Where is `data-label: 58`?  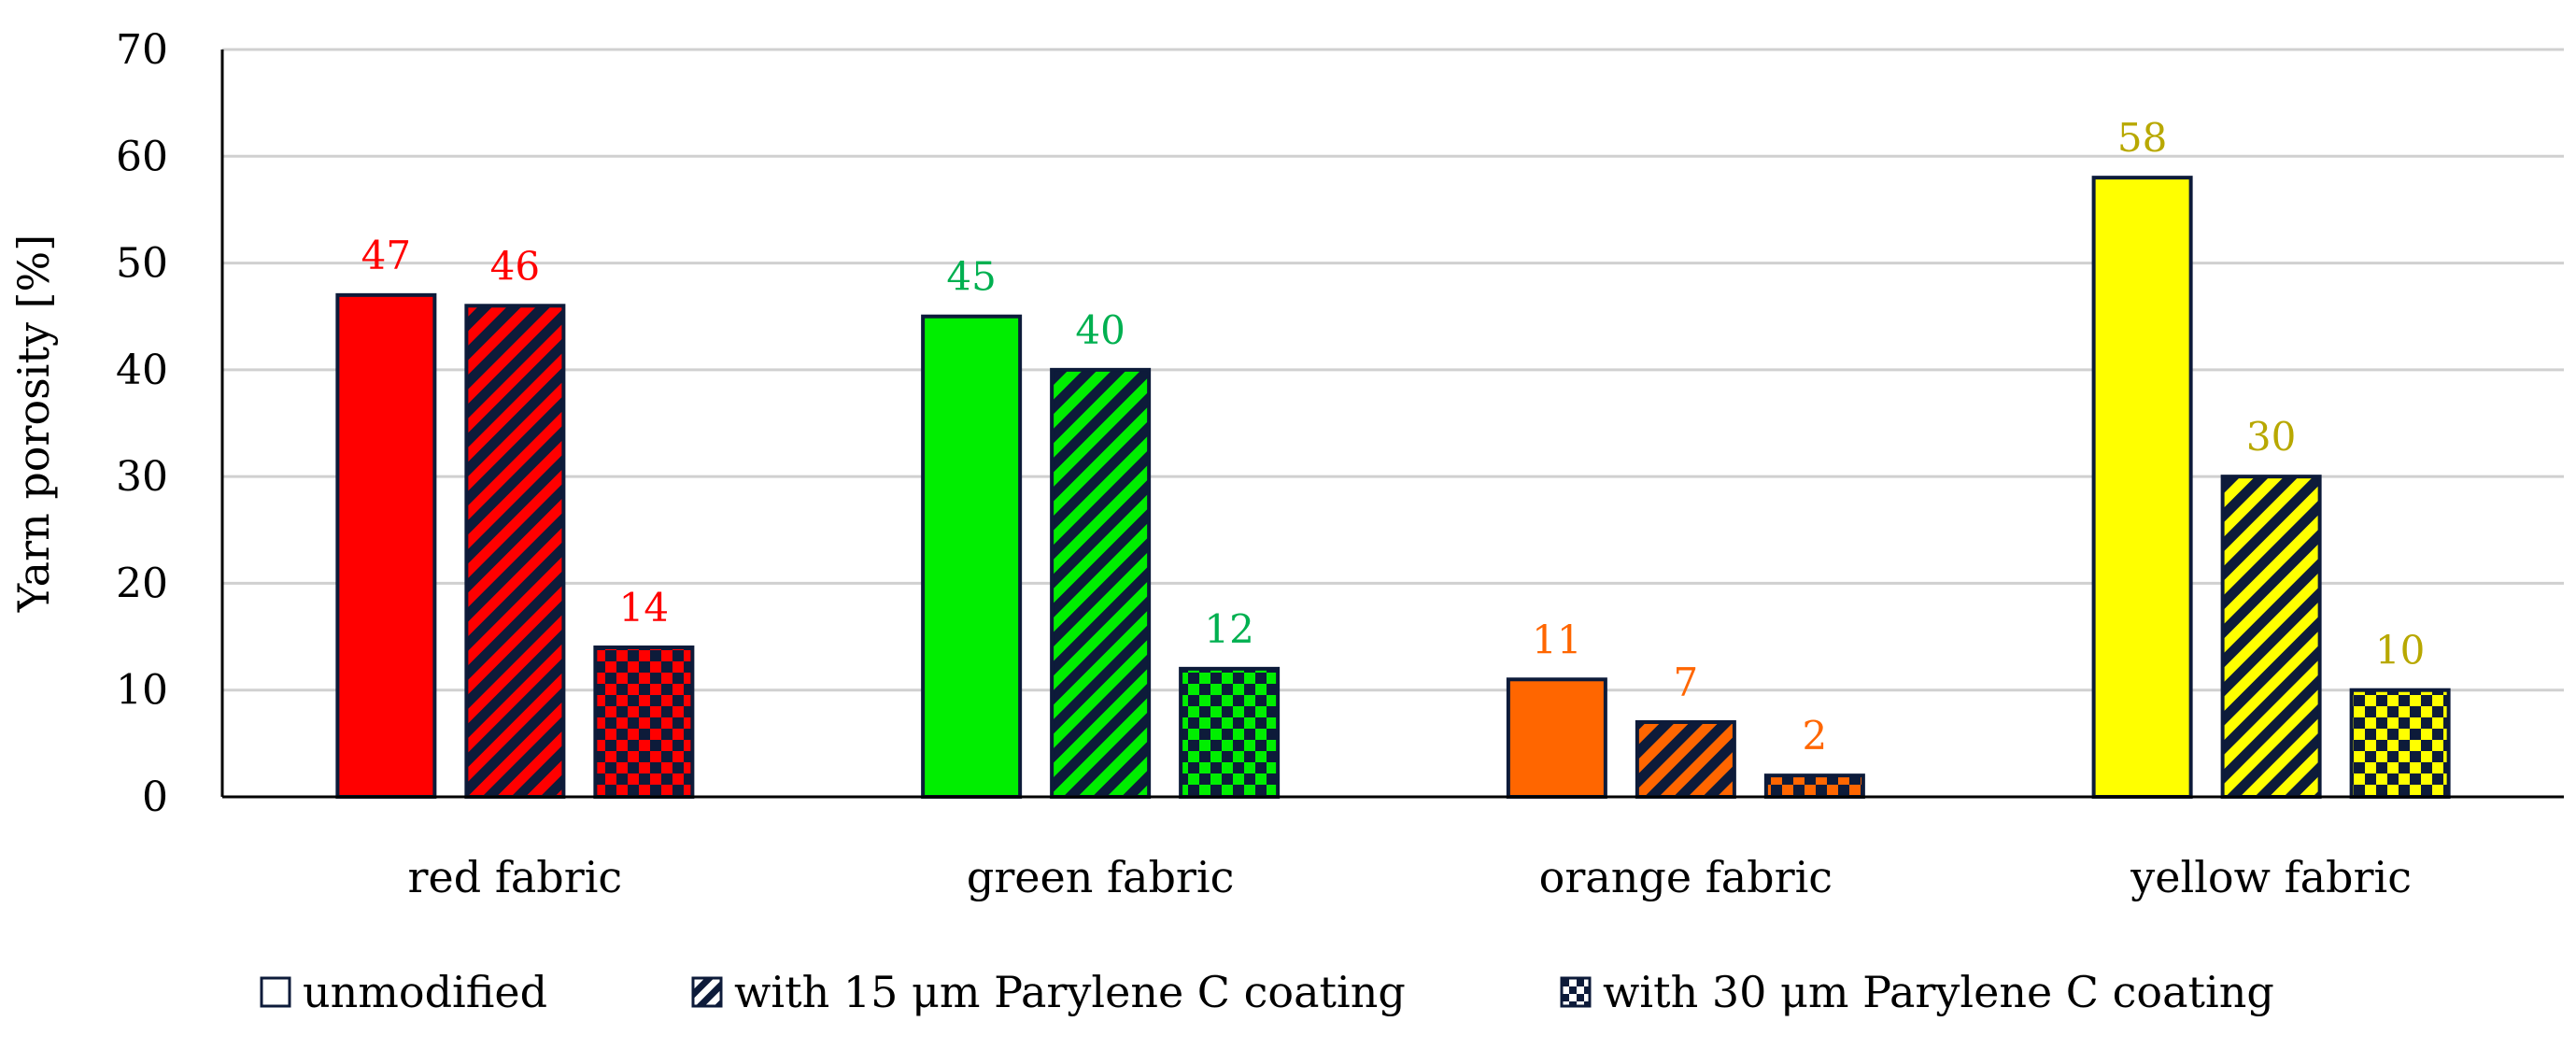 data-label: 58 is located at coordinates (2142, 138).